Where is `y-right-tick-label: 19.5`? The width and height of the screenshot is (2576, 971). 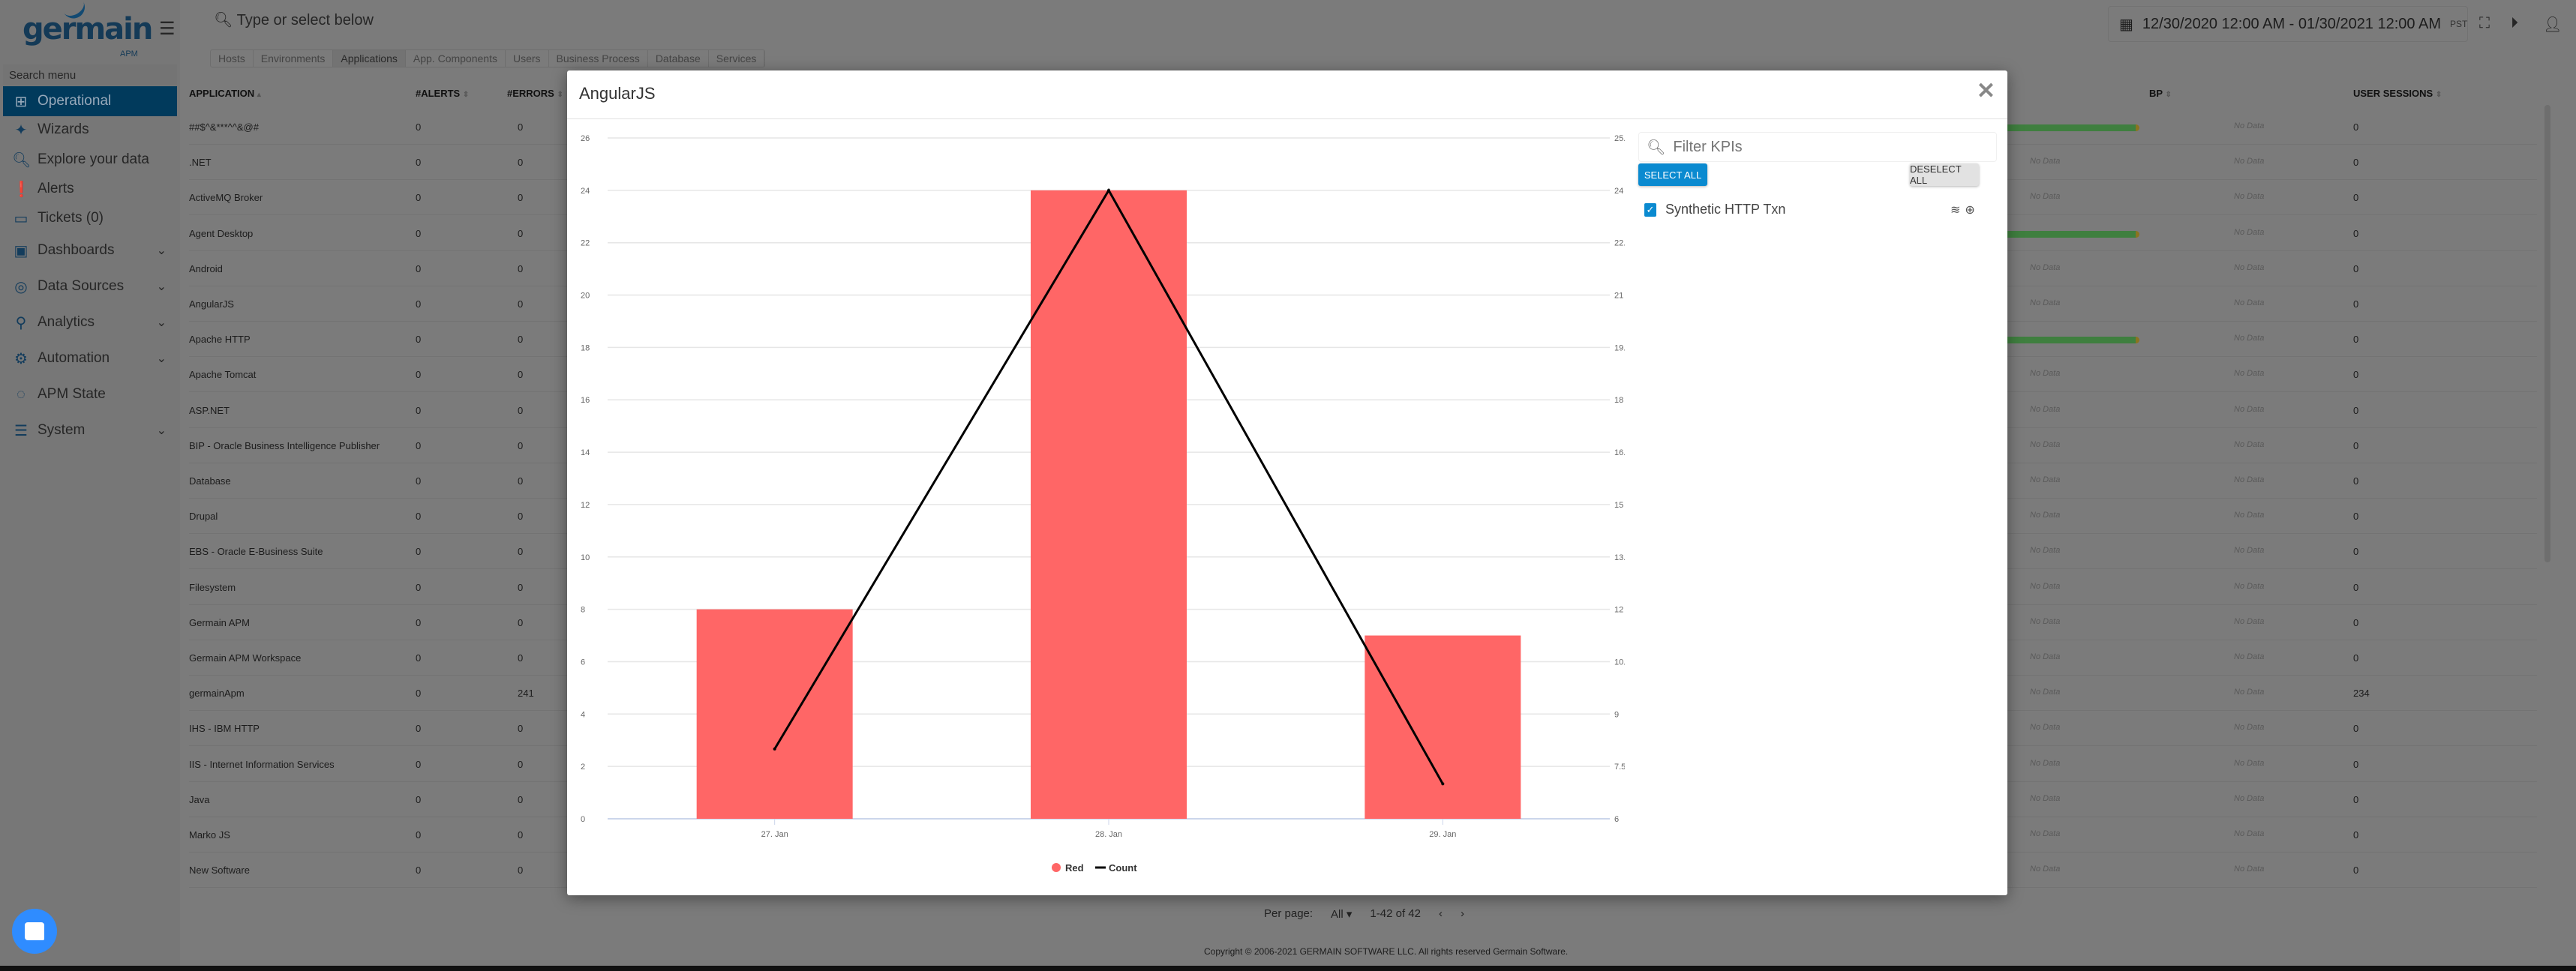 y-right-tick-label: 19.5 is located at coordinates (1619, 348).